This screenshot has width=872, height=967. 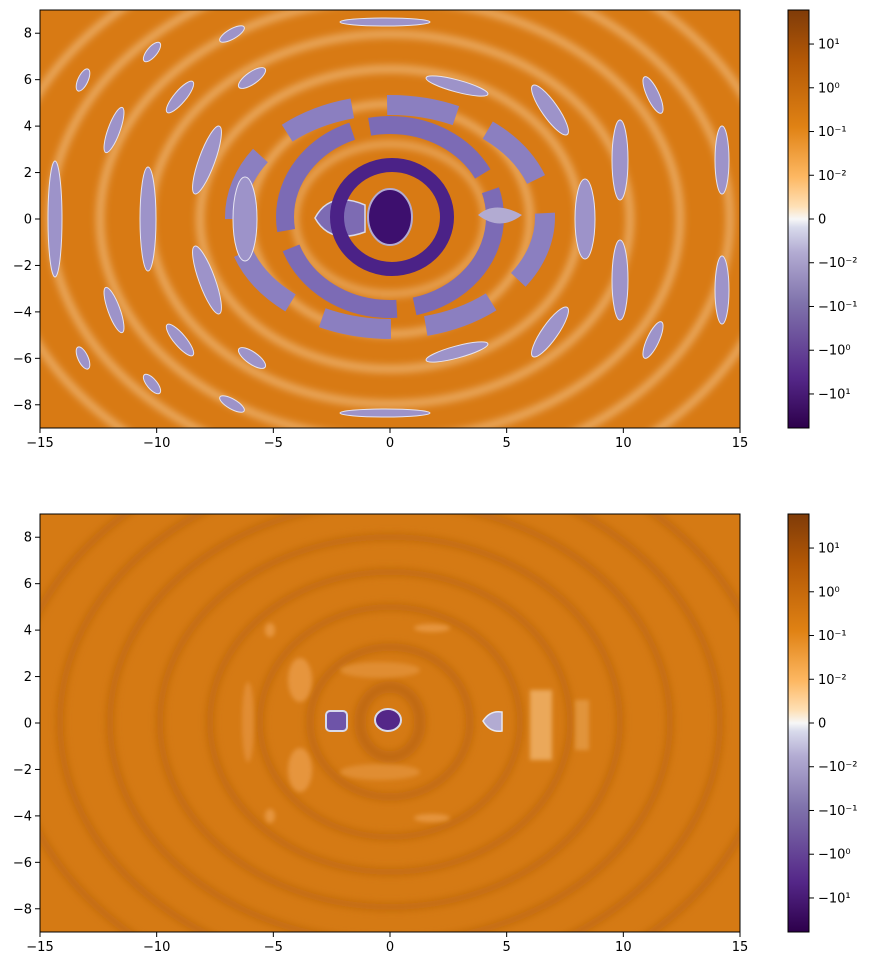 What do you see at coordinates (336, 721) in the screenshot?
I see `left-lobe` at bounding box center [336, 721].